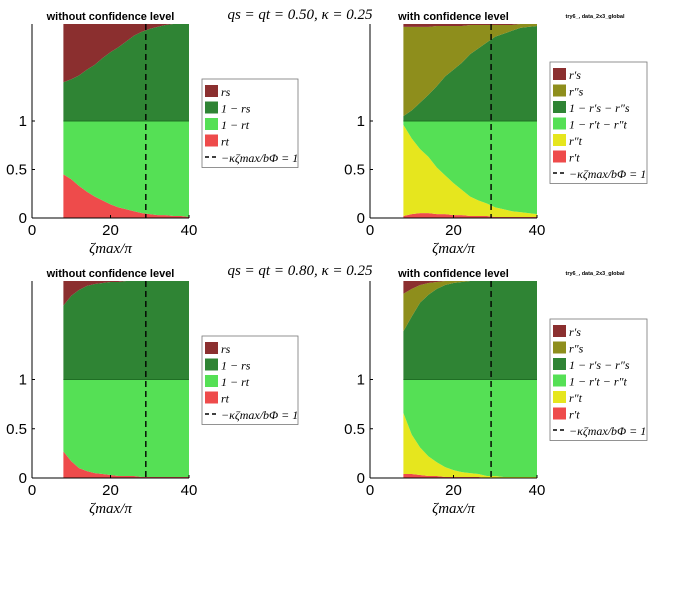 This screenshot has width=674, height=597. I want to click on chart-title: without confidence level, so click(110, 17).